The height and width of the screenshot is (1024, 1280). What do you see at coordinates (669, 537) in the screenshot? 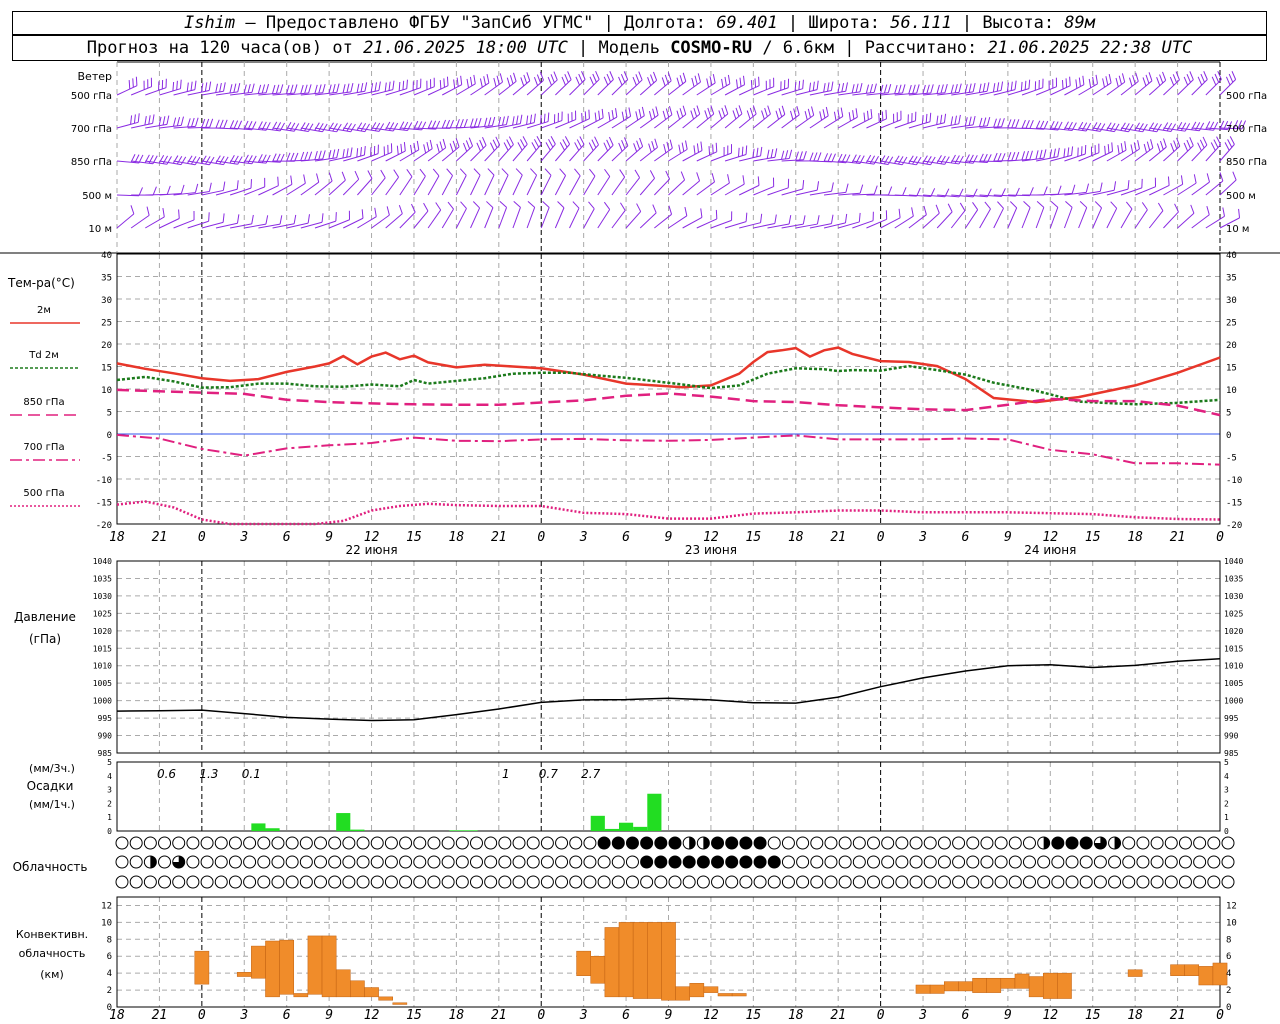
I see `hour-label: 9` at bounding box center [669, 537].